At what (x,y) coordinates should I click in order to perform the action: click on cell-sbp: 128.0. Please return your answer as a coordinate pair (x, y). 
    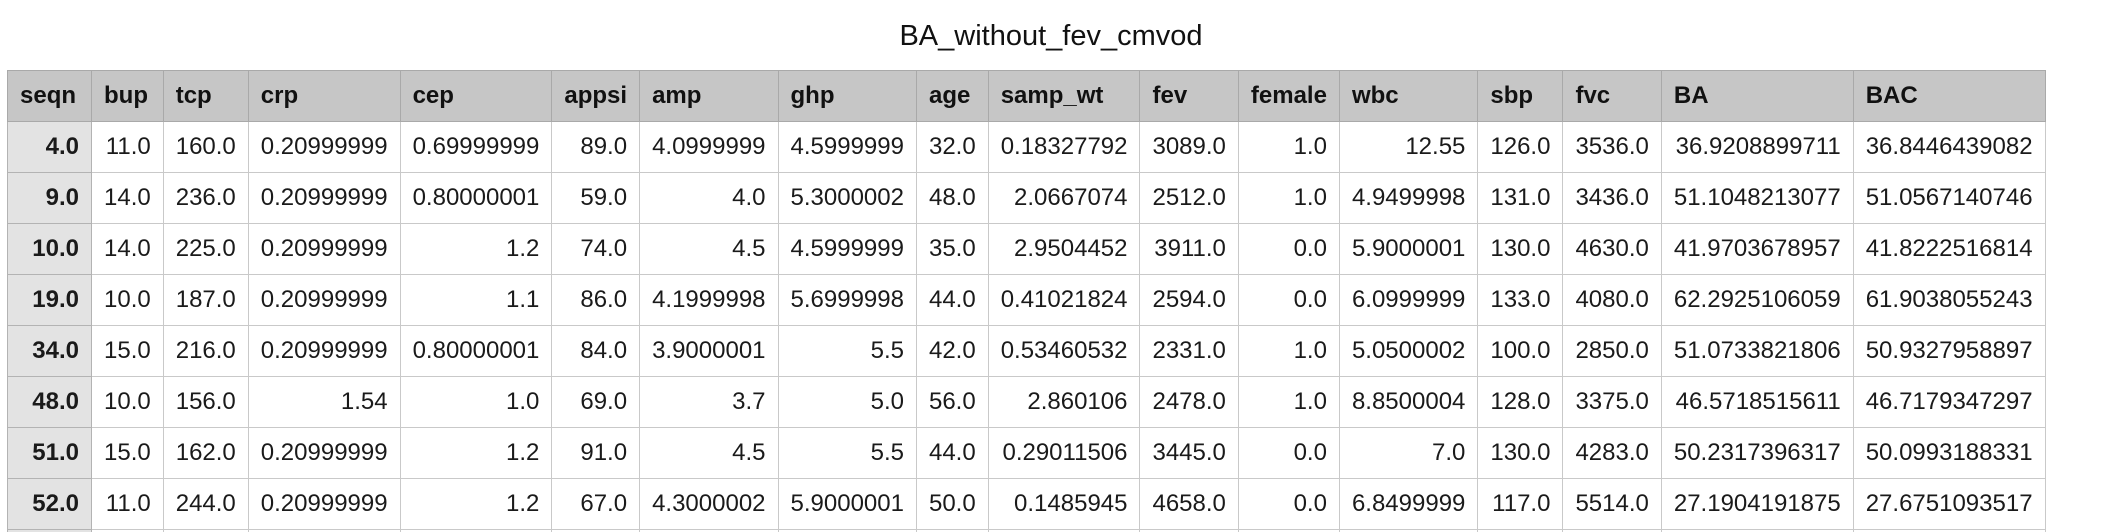
    Looking at the image, I should click on (1520, 402).